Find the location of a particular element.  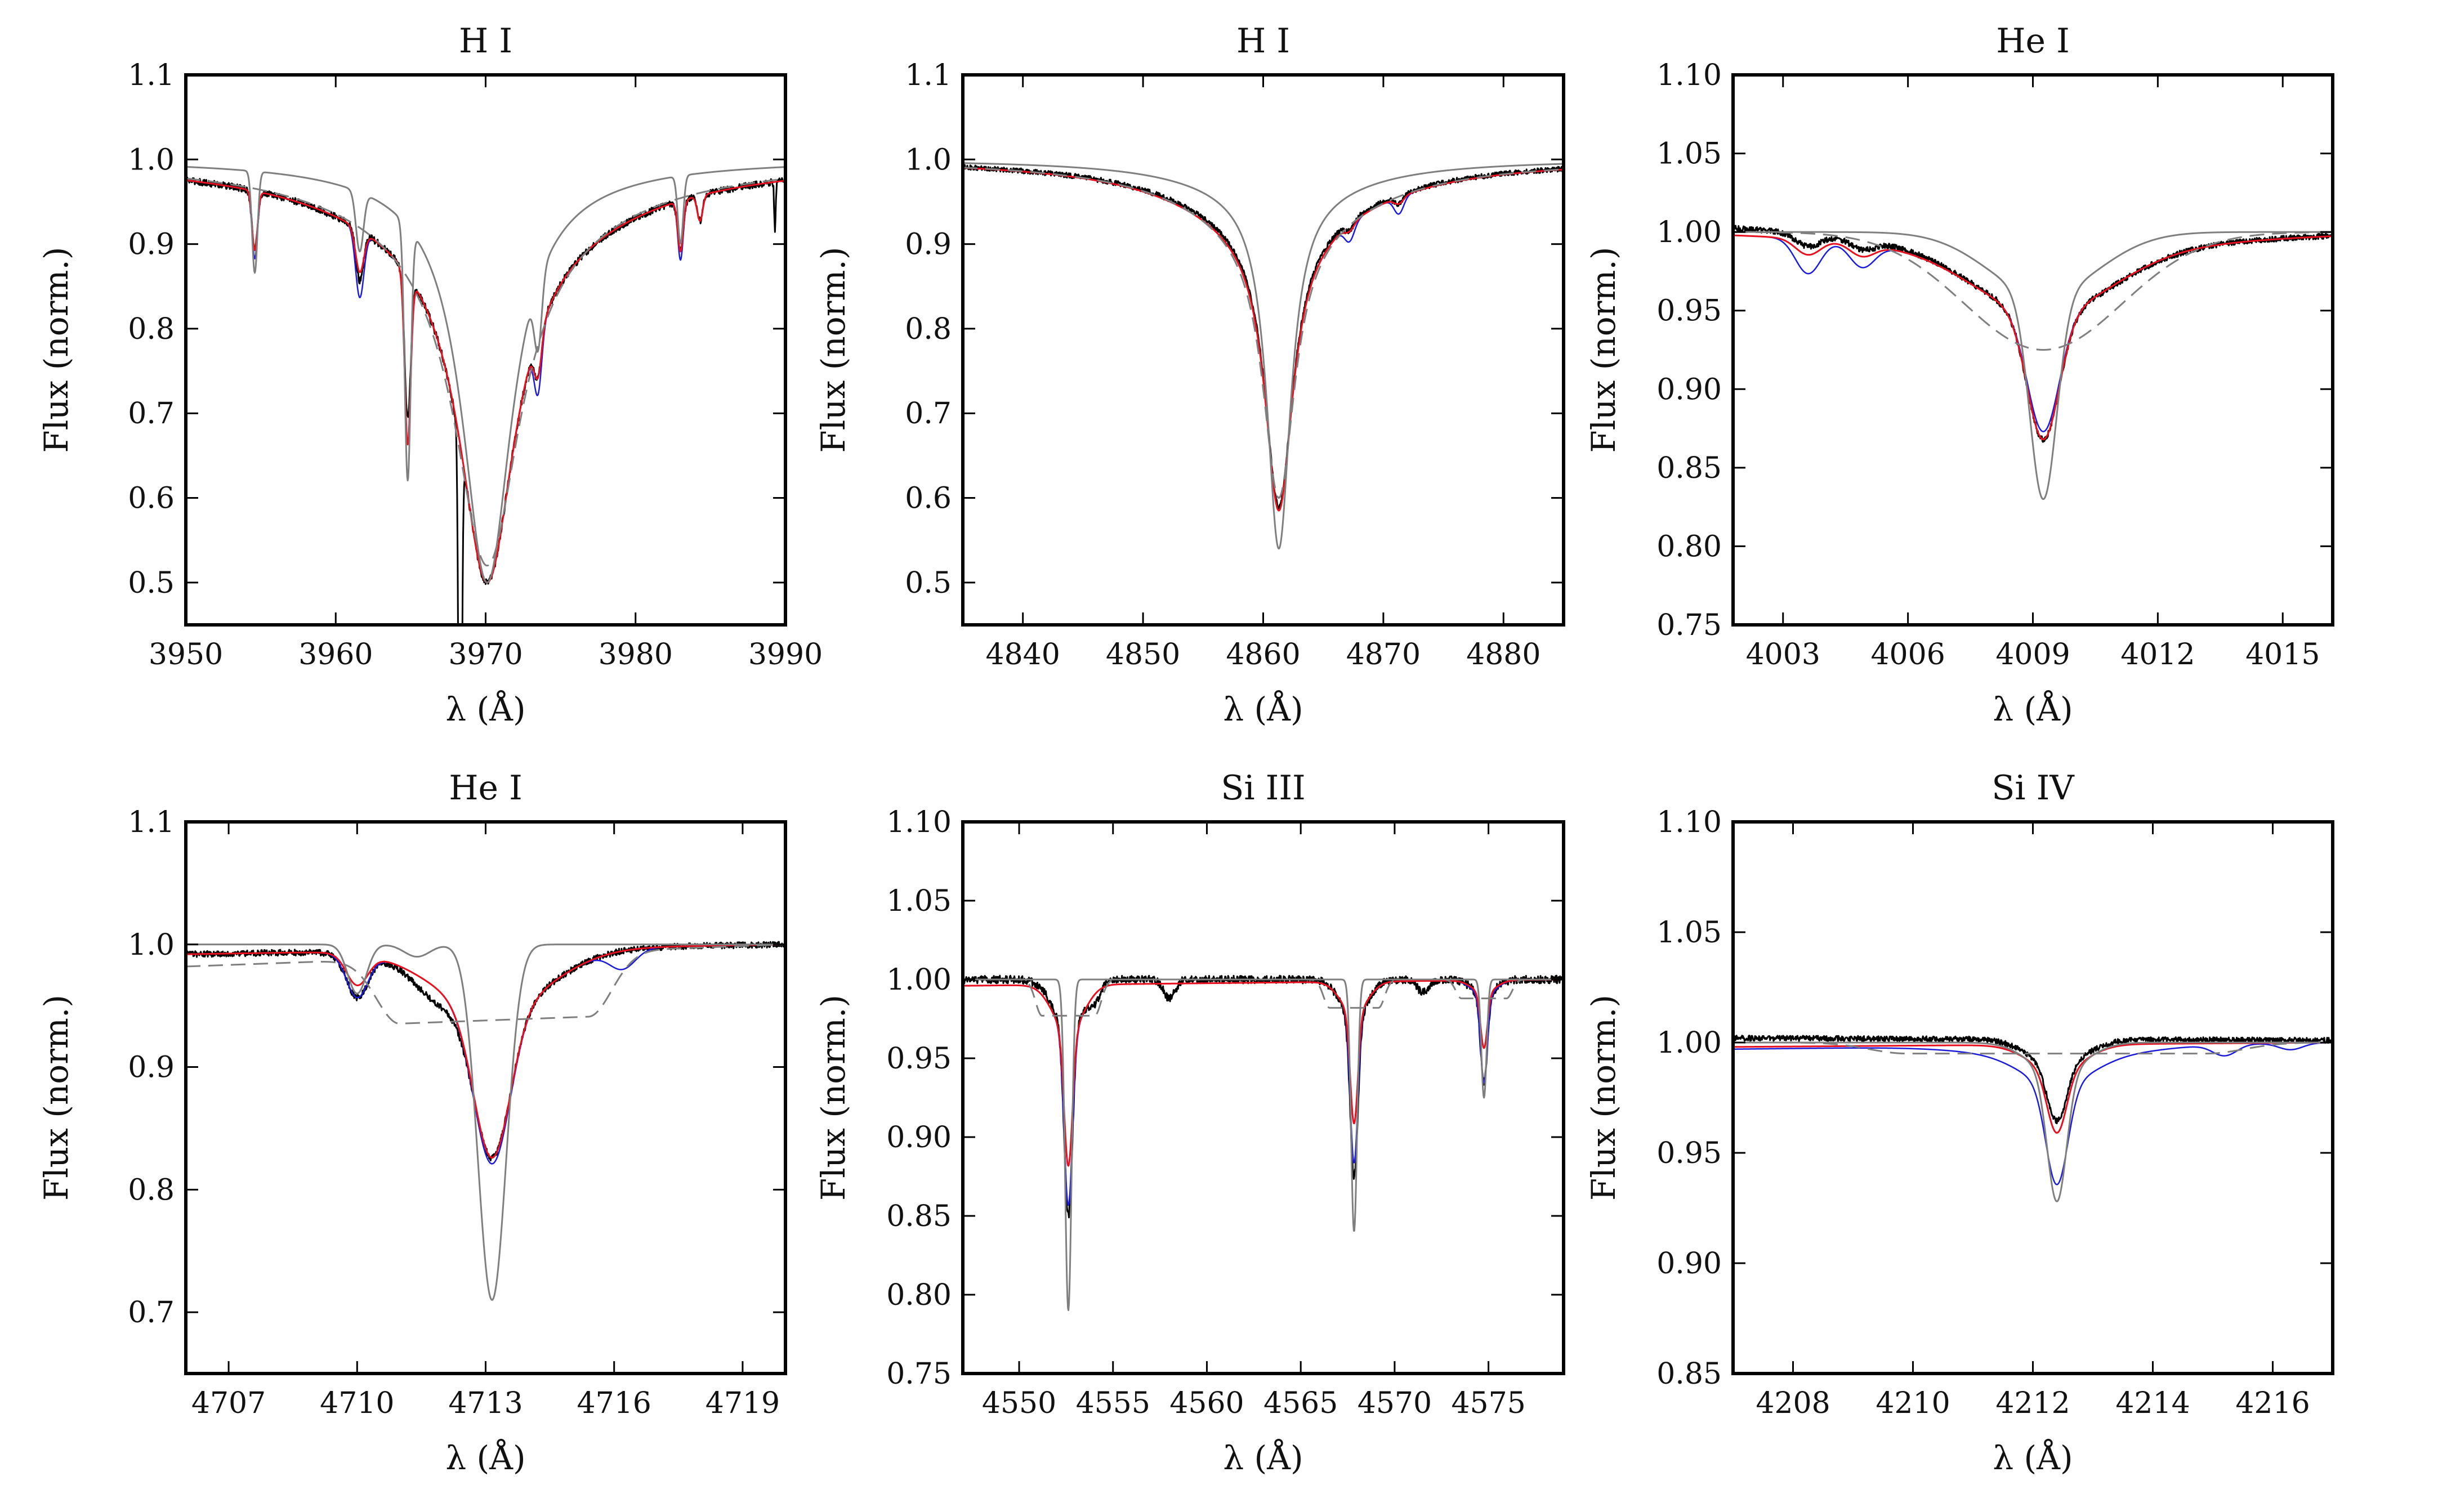

x-tick-label: 4707 is located at coordinates (228, 1403).